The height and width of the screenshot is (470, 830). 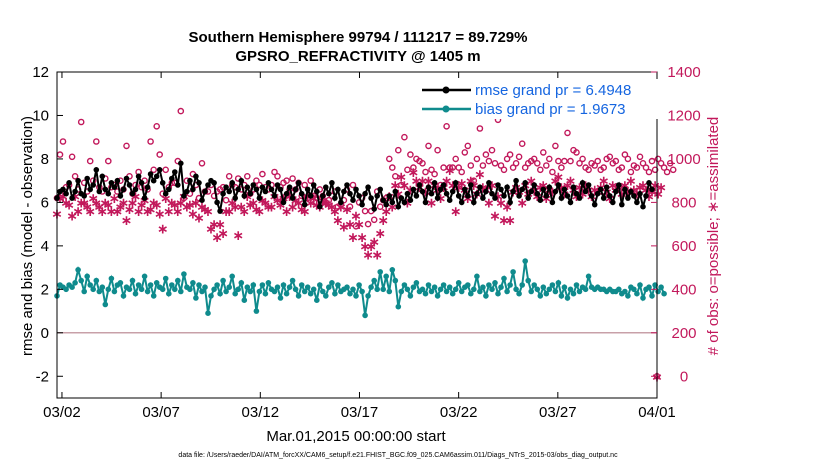 What do you see at coordinates (683, 159) in the screenshot?
I see `y-right-tick-label: 1000` at bounding box center [683, 159].